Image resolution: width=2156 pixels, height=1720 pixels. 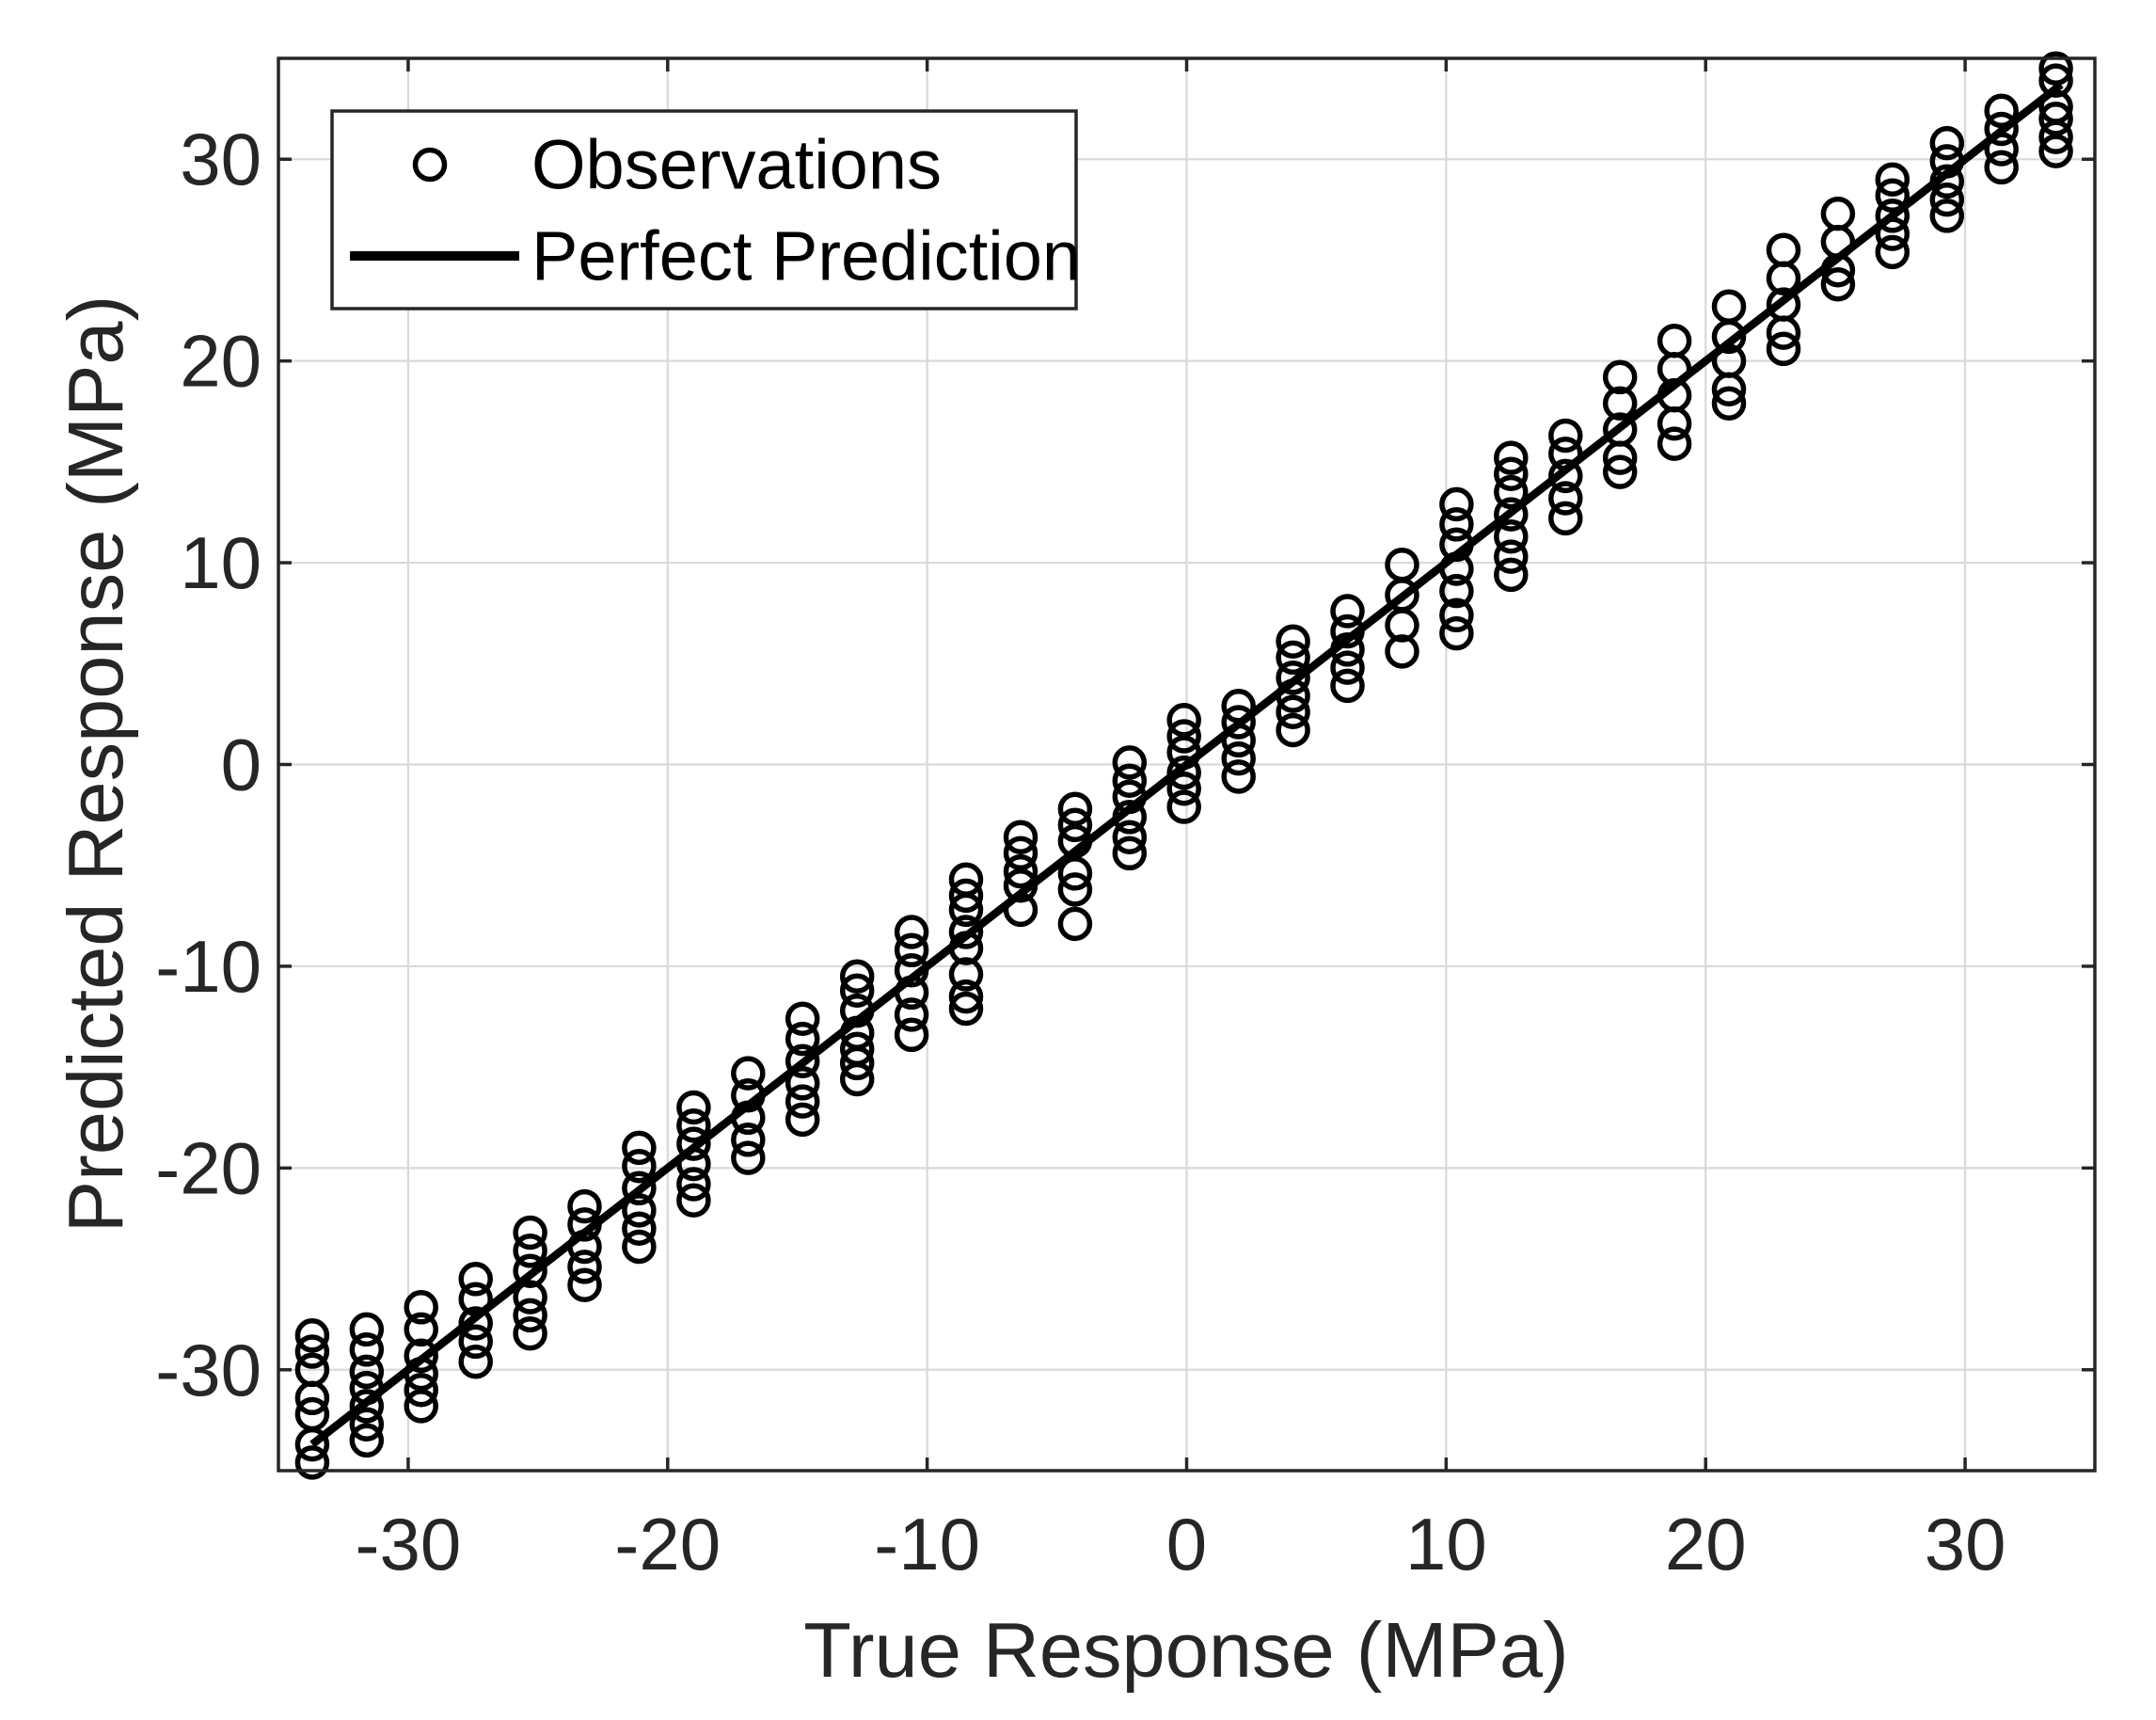 I want to click on y-tick-label: 30, so click(x=221, y=159).